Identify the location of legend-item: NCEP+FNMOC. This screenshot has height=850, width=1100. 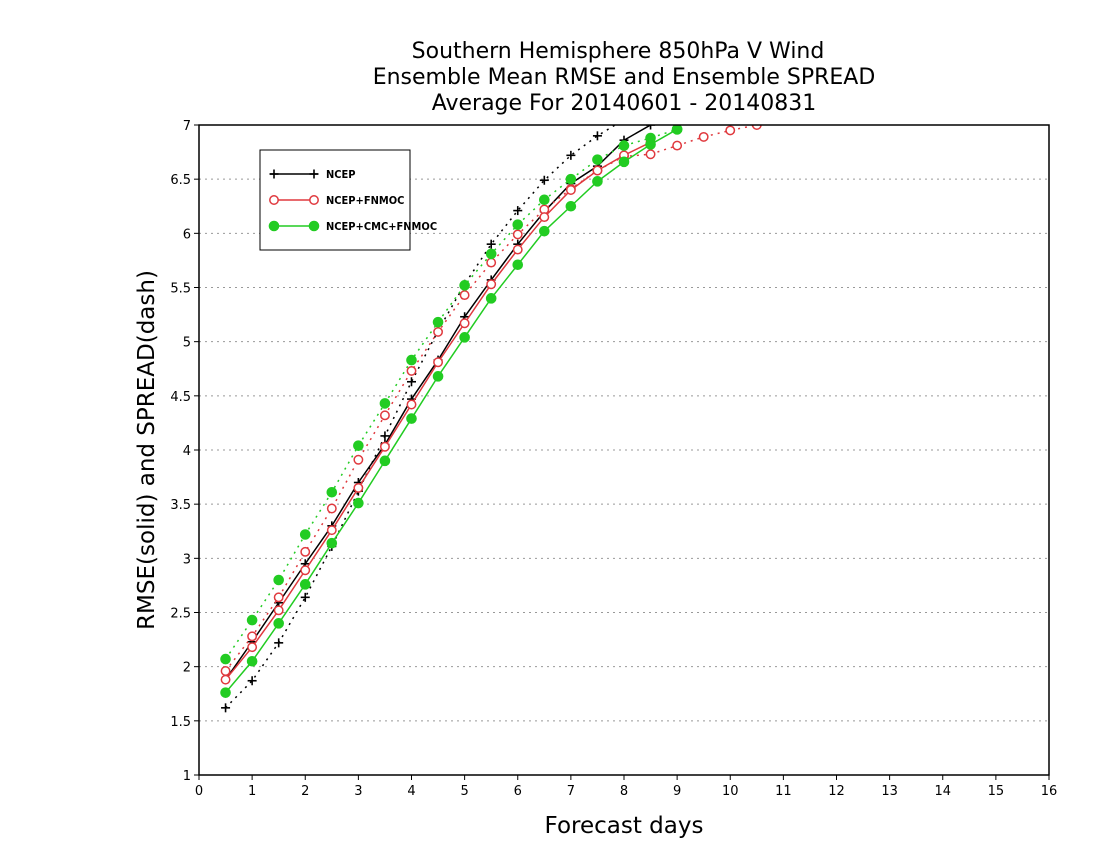
(336, 200).